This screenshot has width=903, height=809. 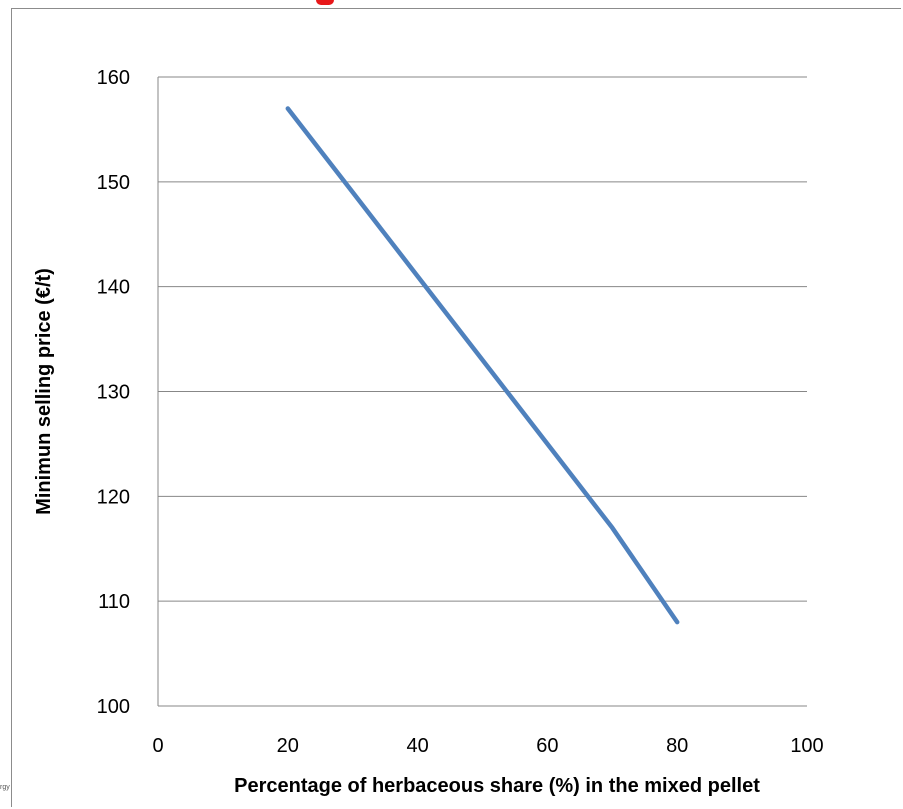 What do you see at coordinates (113, 497) in the screenshot?
I see `y-tick-label: 120` at bounding box center [113, 497].